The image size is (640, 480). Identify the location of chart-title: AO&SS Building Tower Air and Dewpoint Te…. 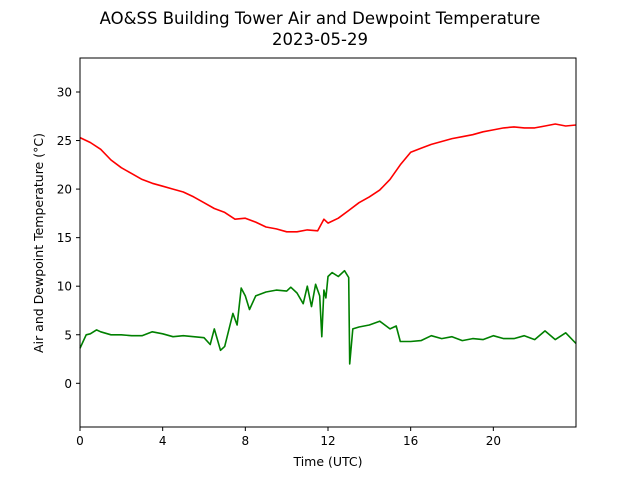
(320, 18).